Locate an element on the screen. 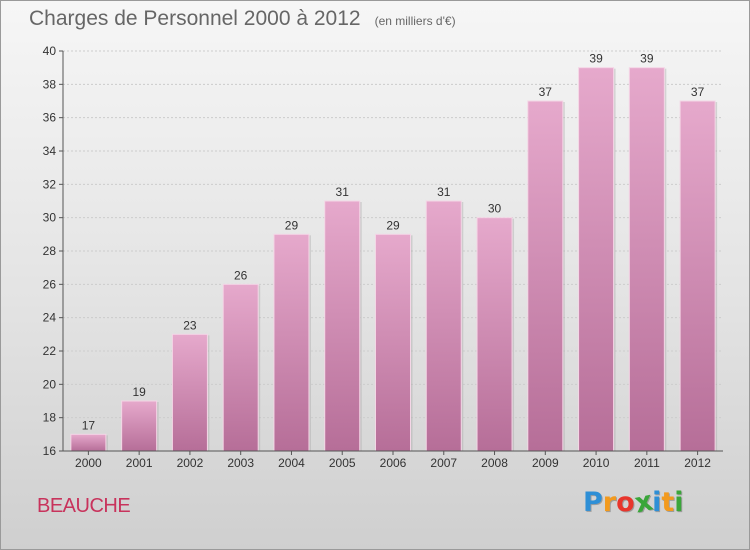 This screenshot has width=750, height=550. y-tick-label: 28 is located at coordinates (50, 251).